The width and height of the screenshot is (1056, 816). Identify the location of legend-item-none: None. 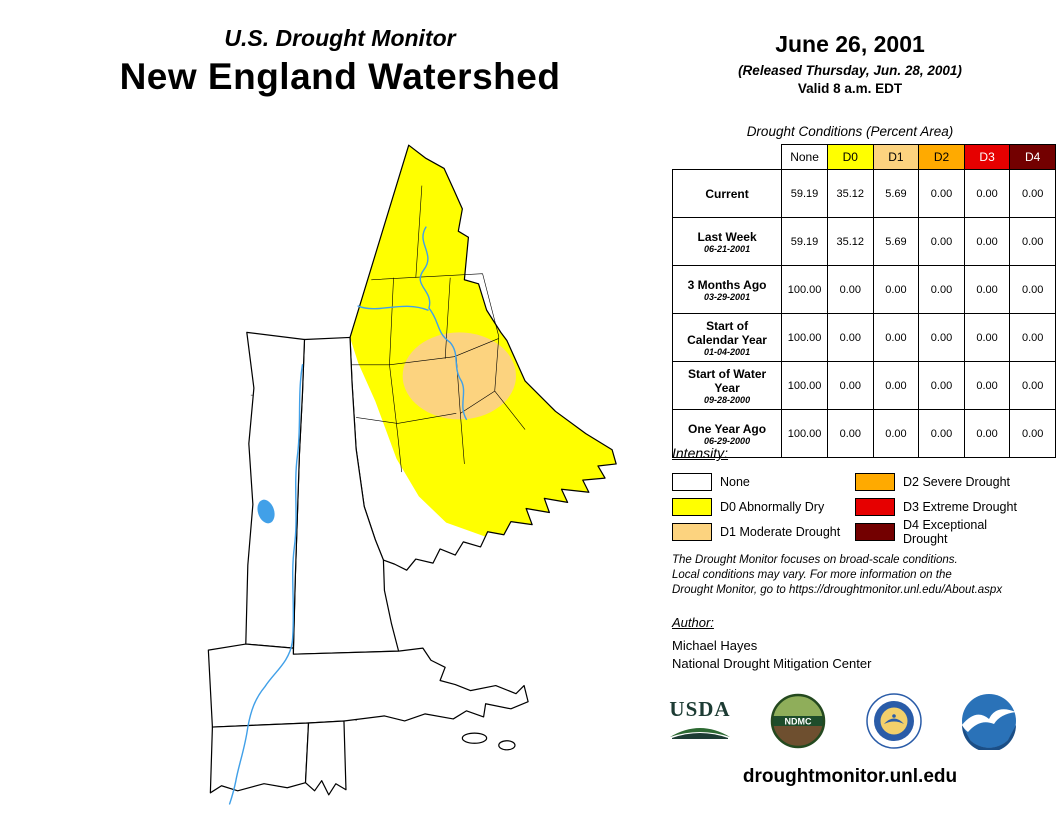
(763, 481).